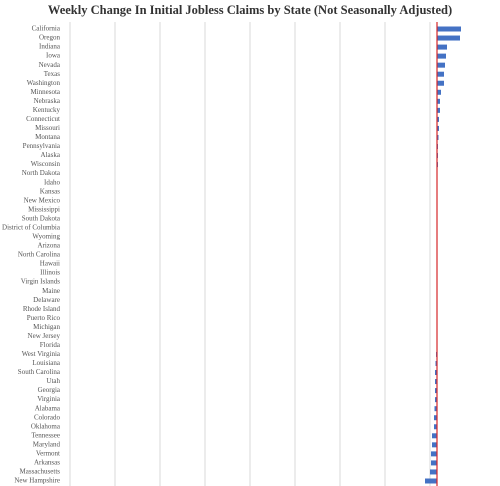 The image size is (500, 486). I want to click on y-tick-label: Maryland, so click(47, 444).